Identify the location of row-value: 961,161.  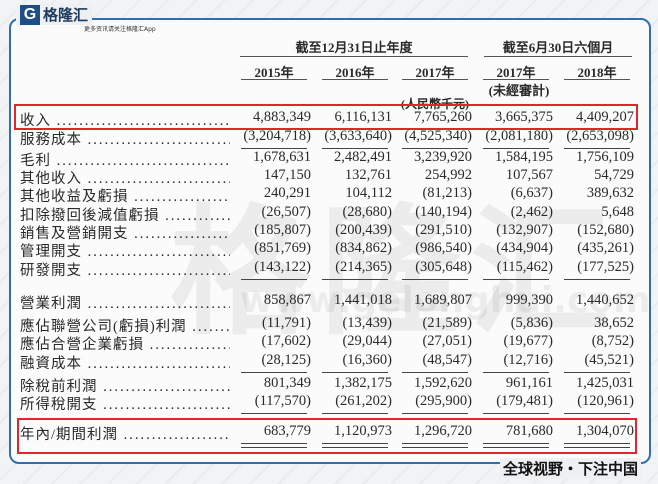
(529, 383).